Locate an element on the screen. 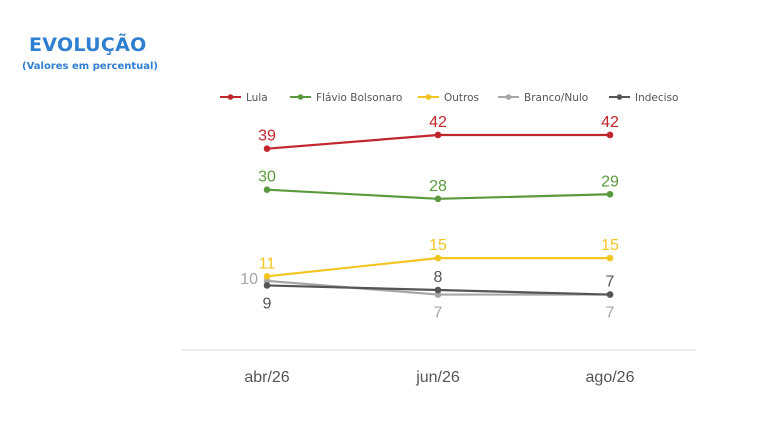 The width and height of the screenshot is (768, 448). legend-marker-indeciso is located at coordinates (619, 97).